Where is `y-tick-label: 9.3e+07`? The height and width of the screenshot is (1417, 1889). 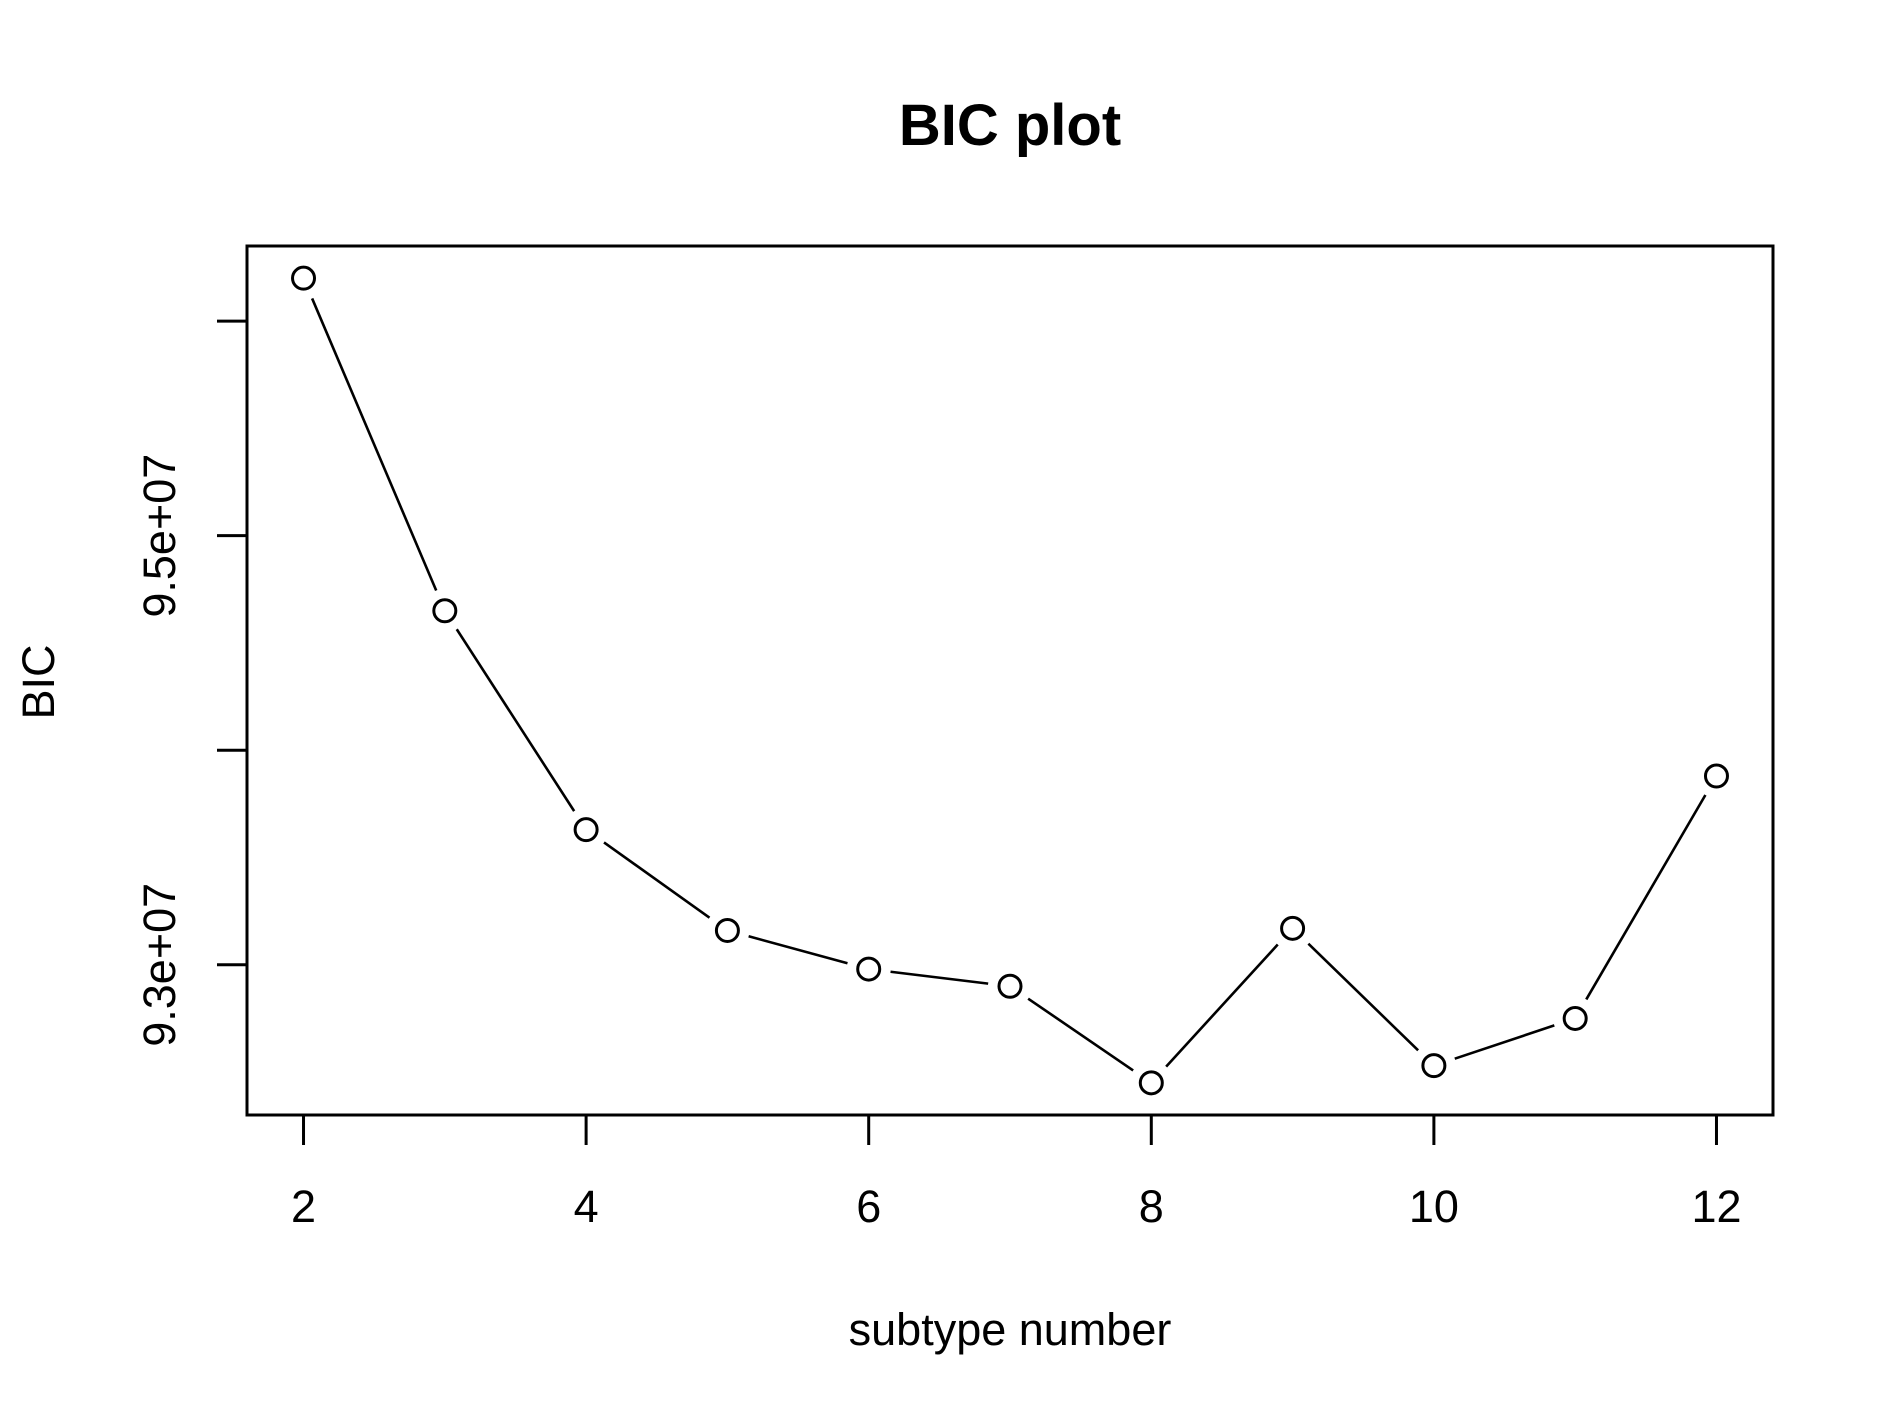 y-tick-label: 9.3e+07 is located at coordinates (159, 965).